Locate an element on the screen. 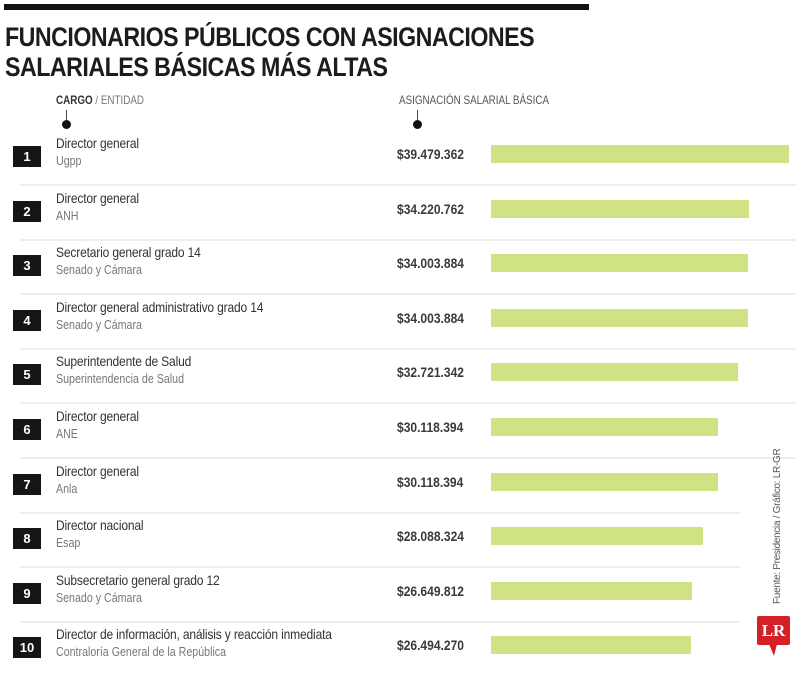  column-header-amount: ASIGNACIÓN SALARIAL BÁSICA is located at coordinates (474, 100).